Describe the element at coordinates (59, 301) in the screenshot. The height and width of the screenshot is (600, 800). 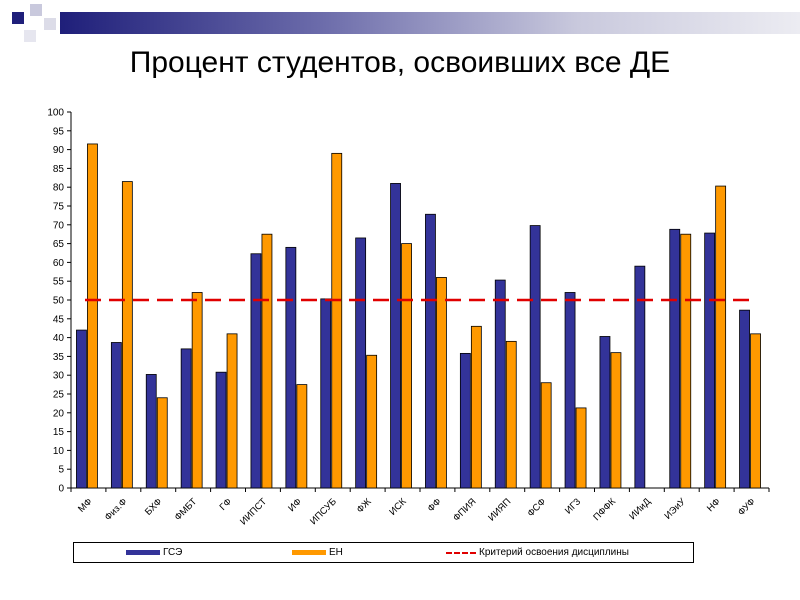
I see `y-tick-label: 50` at that location.